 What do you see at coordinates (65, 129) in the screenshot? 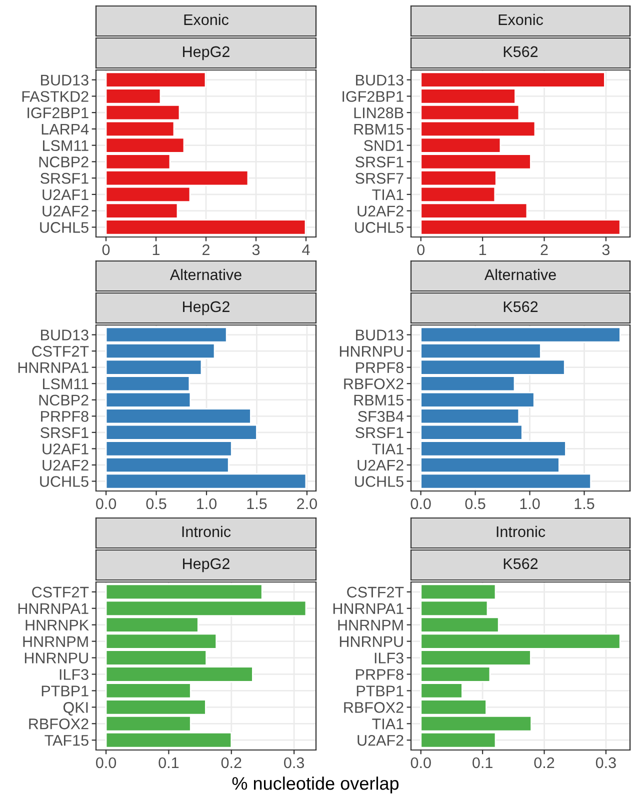
I see `y-tick-label: LARP4` at bounding box center [65, 129].